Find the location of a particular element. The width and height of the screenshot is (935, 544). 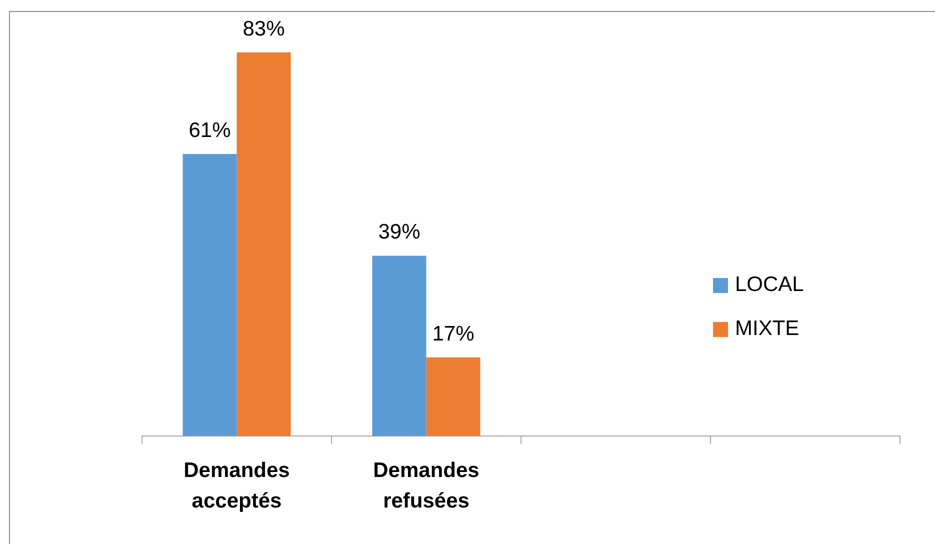

data-label: 39% is located at coordinates (399, 232).